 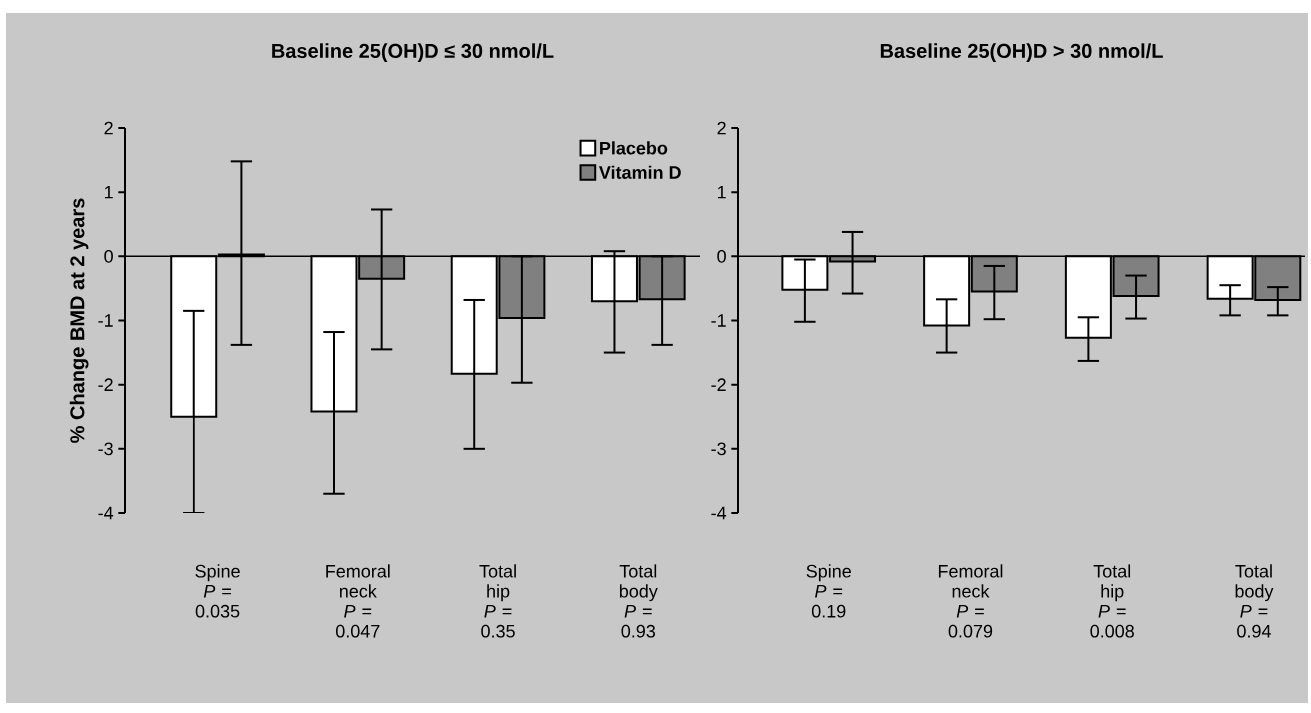 I want to click on legend-label: Placebo, so click(x=634, y=148).